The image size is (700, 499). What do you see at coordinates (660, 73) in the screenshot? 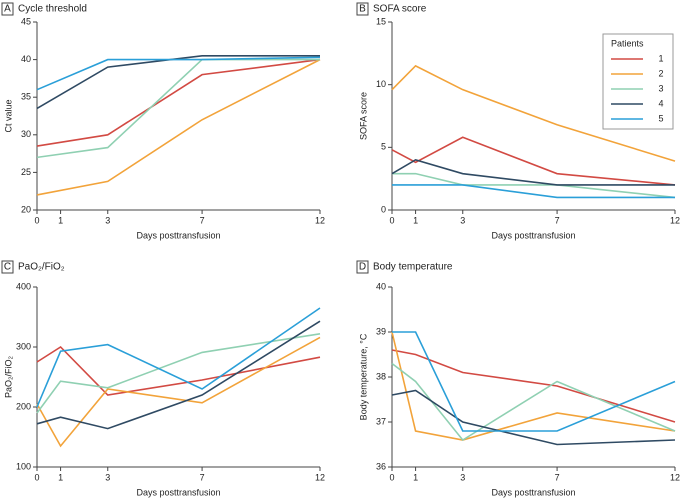
I see `legend-label: 2` at bounding box center [660, 73].